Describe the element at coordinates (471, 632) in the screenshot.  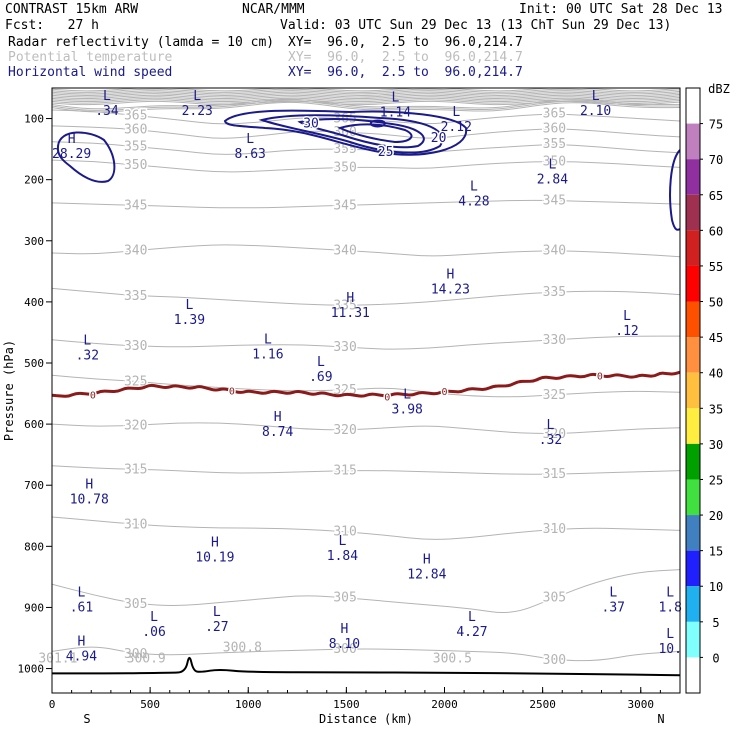
I see `wind-extremum-value: 4.27` at that location.